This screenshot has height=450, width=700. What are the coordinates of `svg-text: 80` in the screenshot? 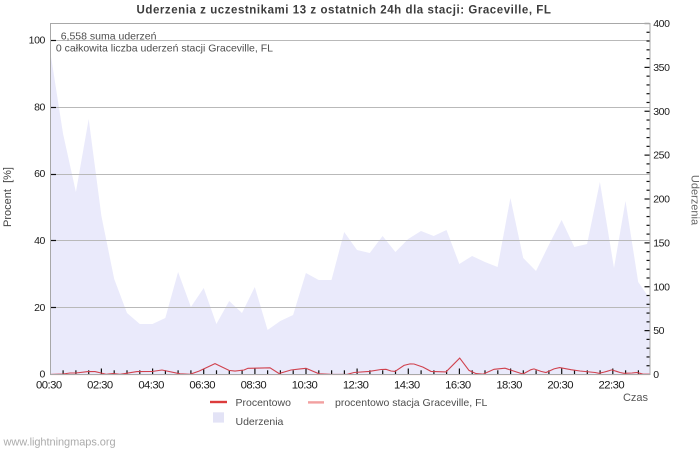 It's located at (39, 107).